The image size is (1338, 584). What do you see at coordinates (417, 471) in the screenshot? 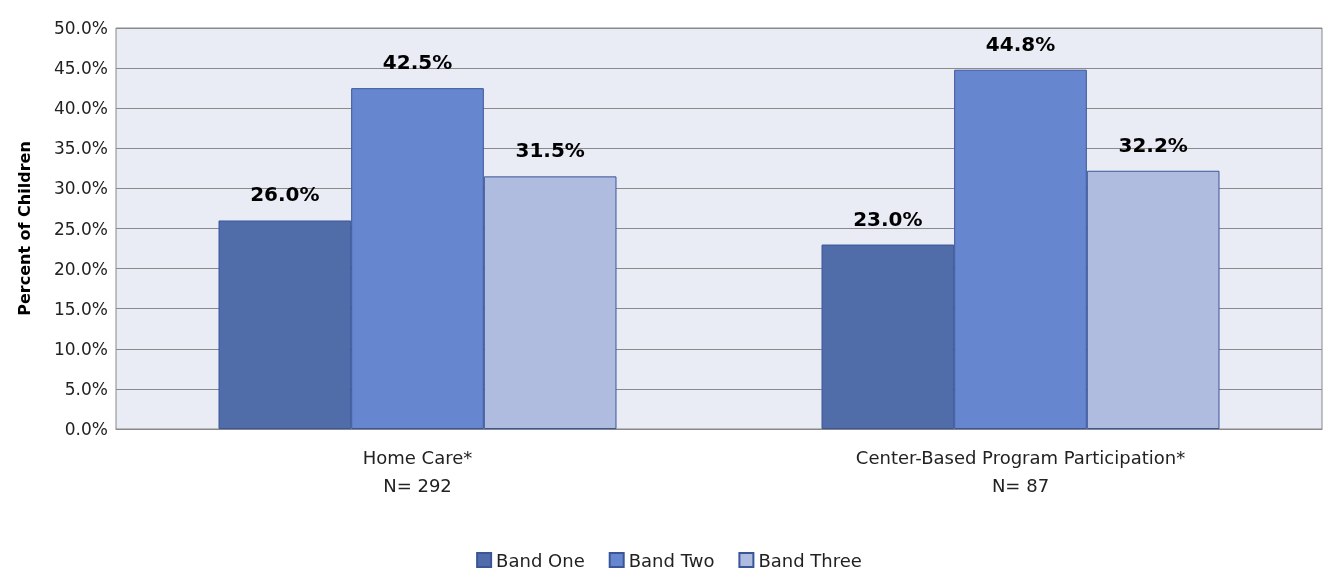
I see `x-tick-label: Home Care* N= 292` at bounding box center [417, 471].